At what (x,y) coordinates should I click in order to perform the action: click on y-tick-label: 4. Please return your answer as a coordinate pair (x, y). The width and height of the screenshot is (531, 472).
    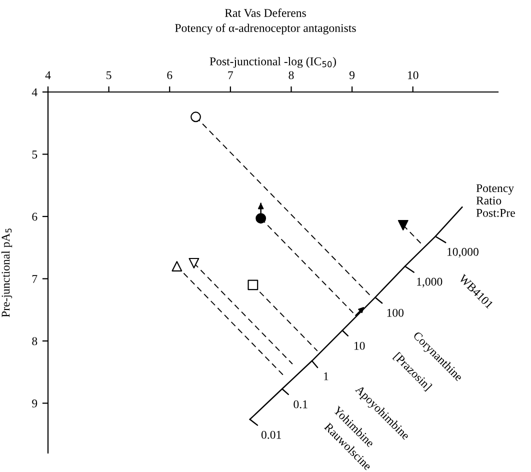
    Looking at the image, I should click on (35, 92).